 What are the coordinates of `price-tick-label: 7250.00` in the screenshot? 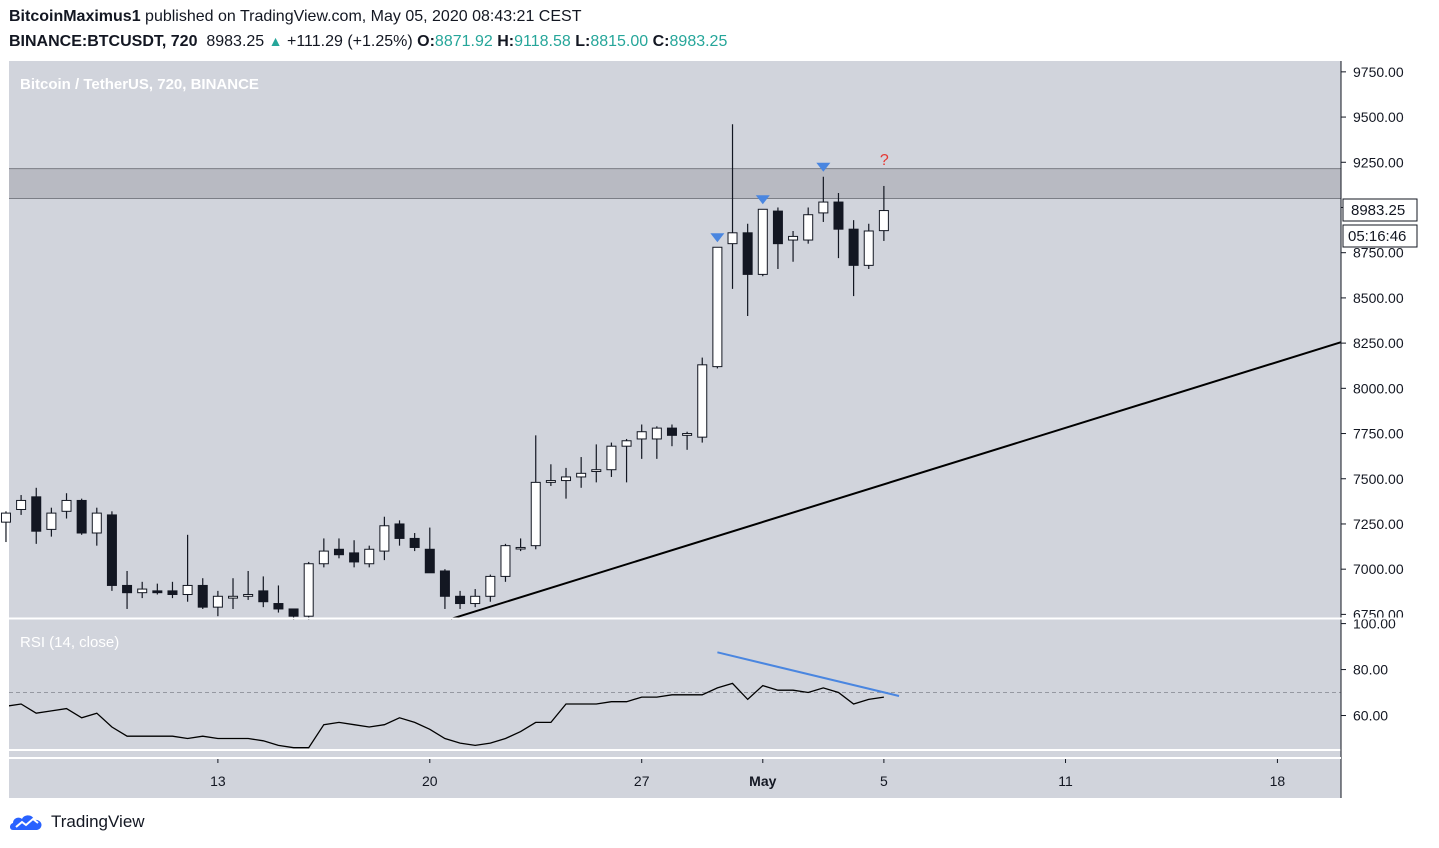 It's located at (1378, 524).